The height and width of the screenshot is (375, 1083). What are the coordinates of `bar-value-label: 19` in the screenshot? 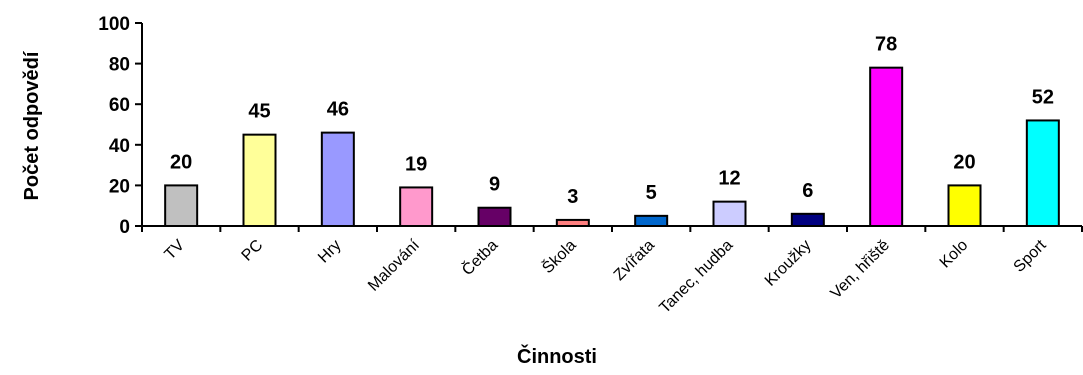 It's located at (416, 164).